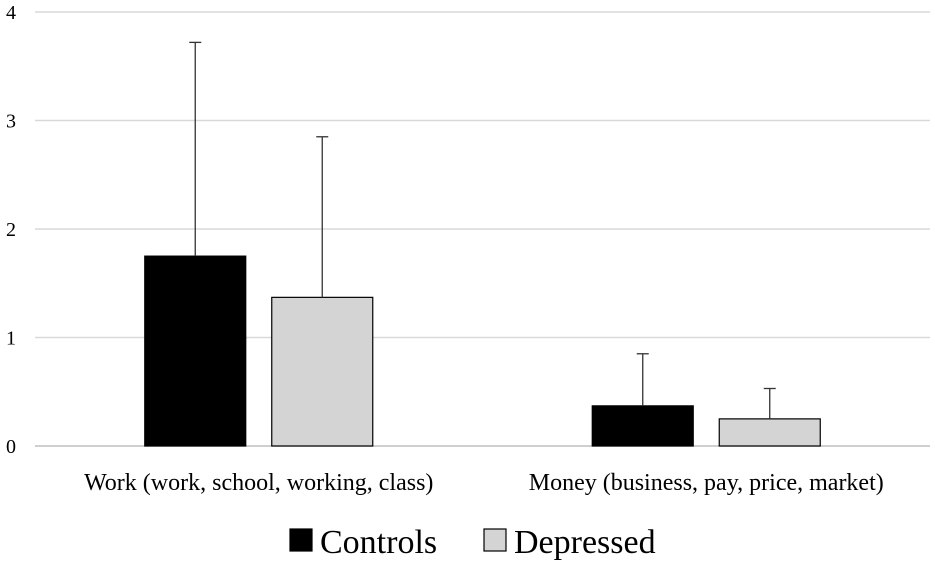 The image size is (935, 566). I want to click on legend: Controls Depressed, so click(472, 542).